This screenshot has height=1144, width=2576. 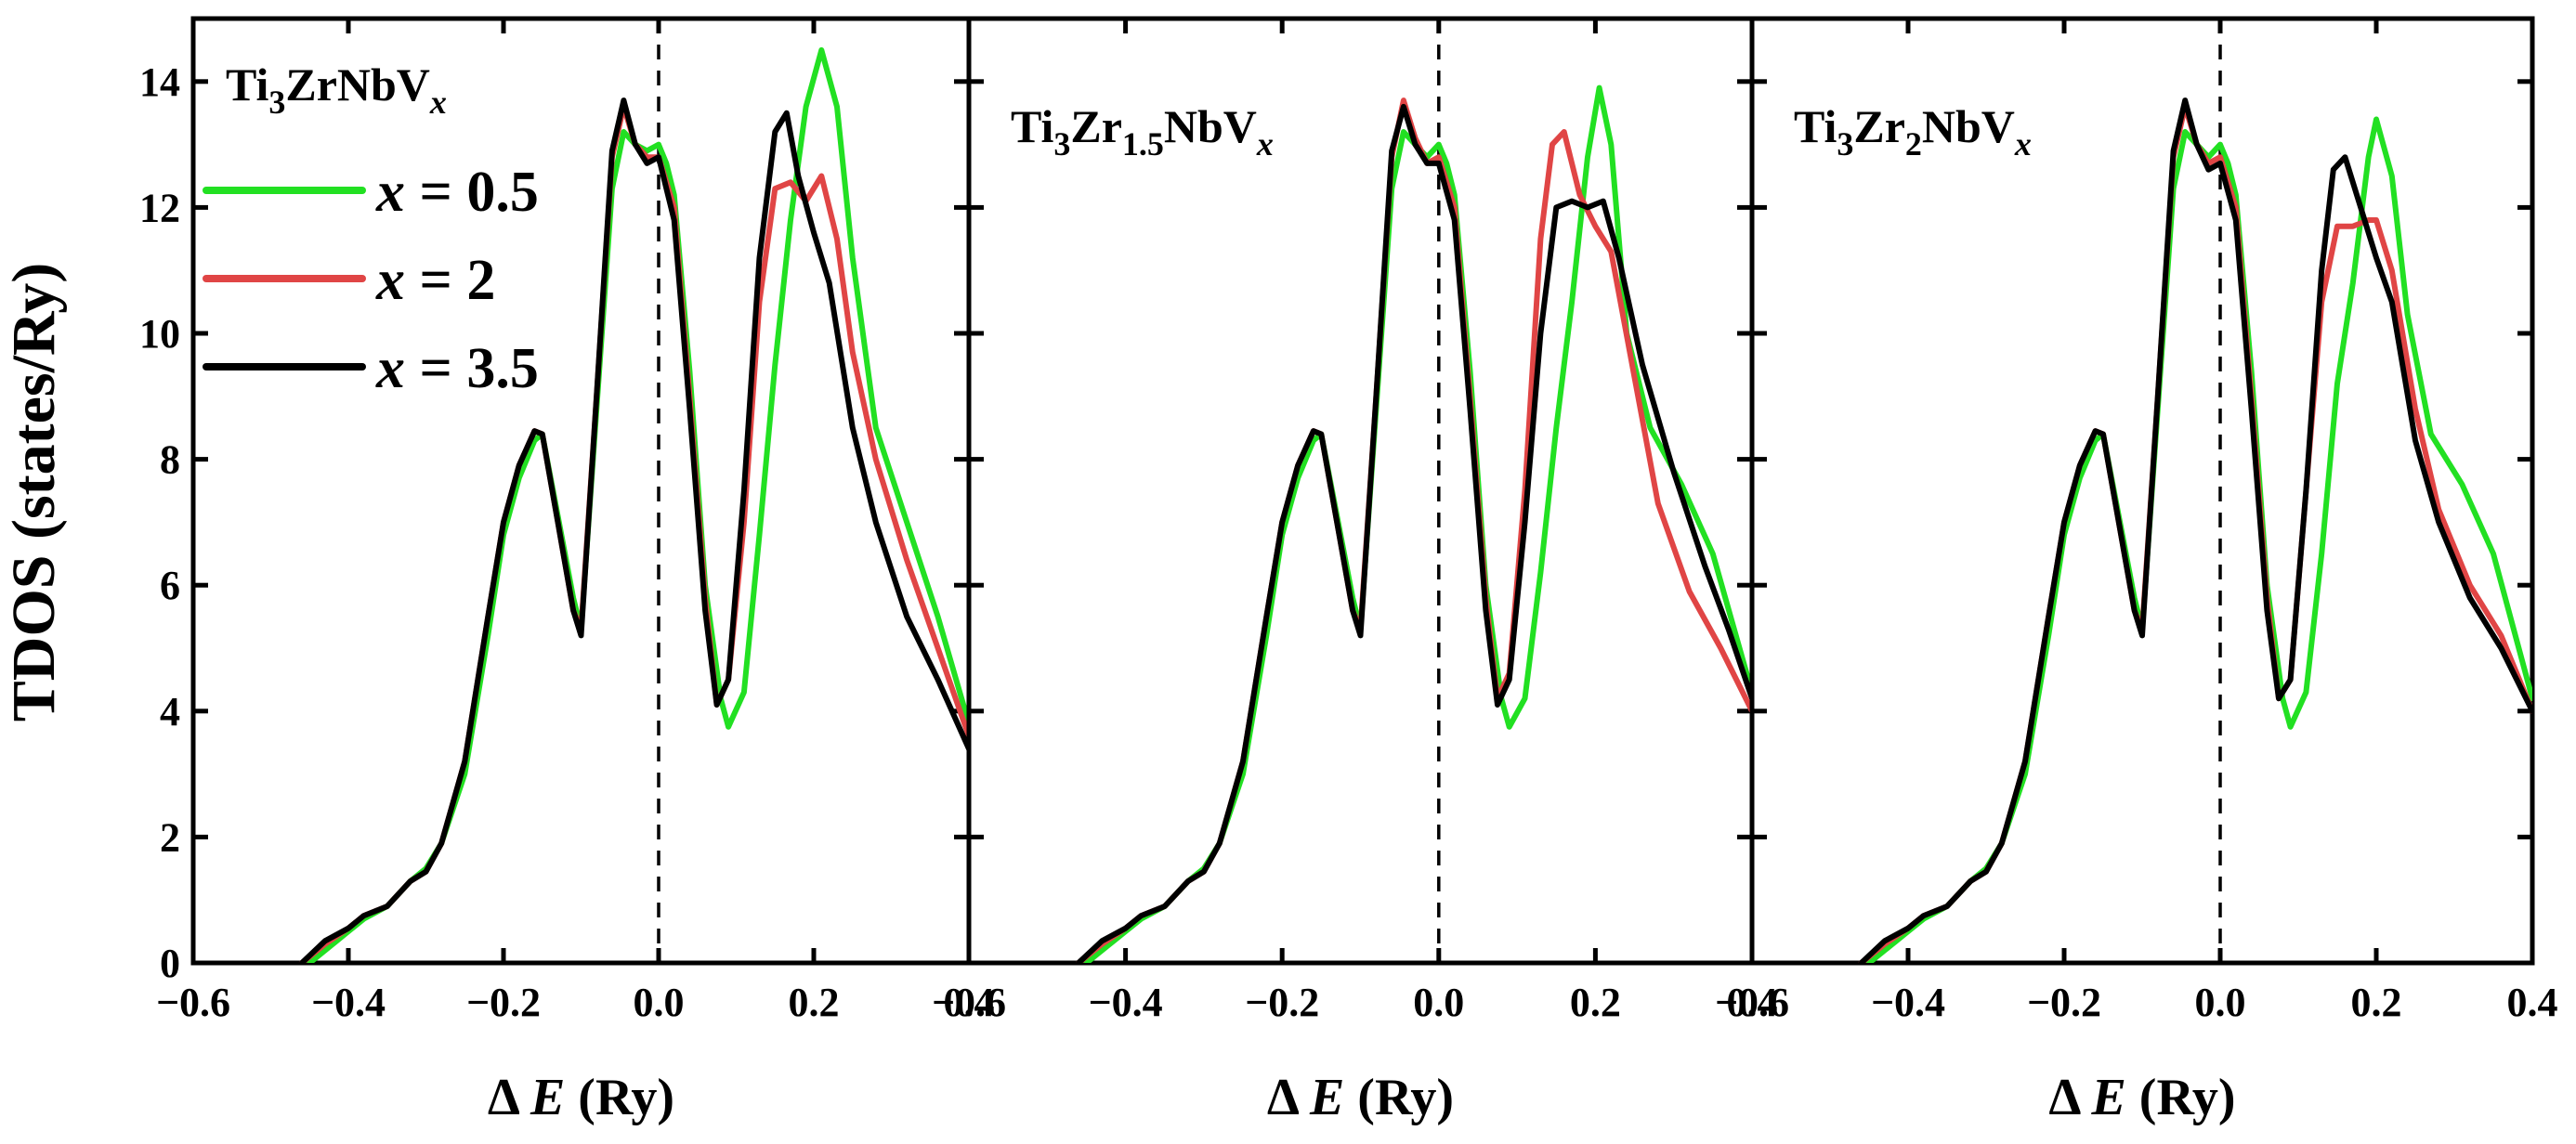 I want to click on legend-entry: x = 3.5, so click(x=371, y=368).